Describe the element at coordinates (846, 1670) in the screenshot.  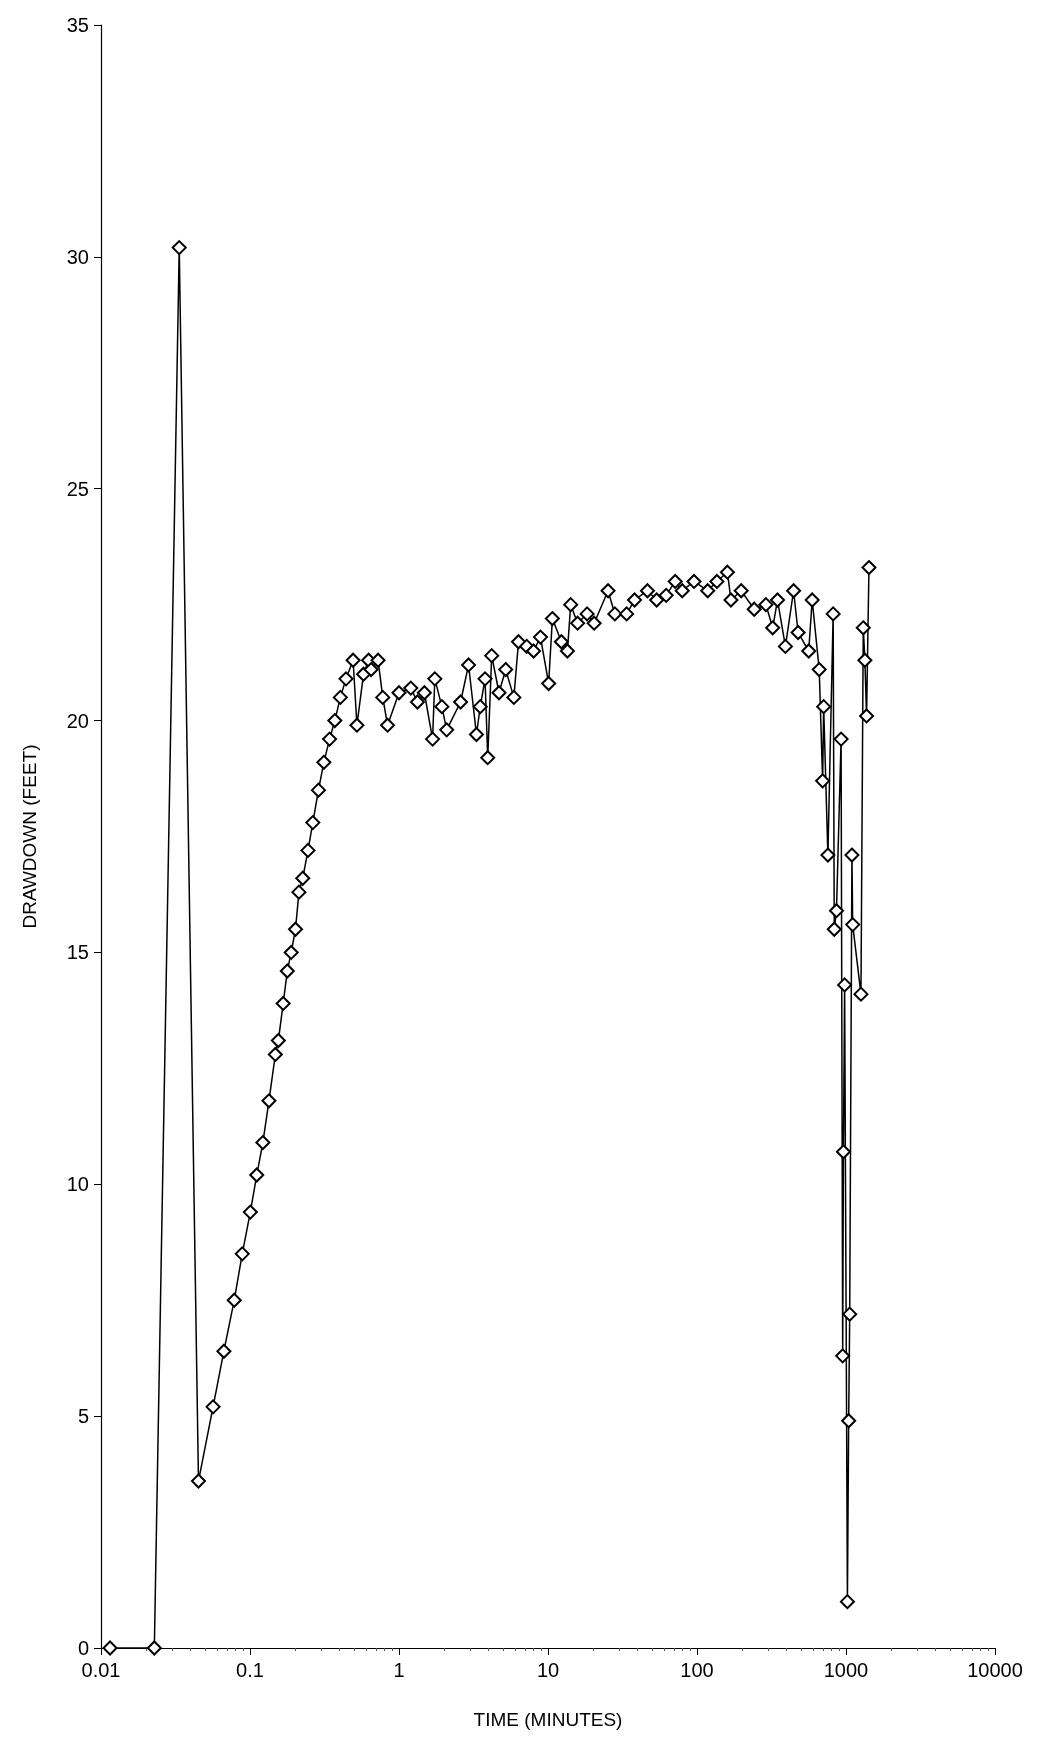
I see `x-tick-label: 1000` at that location.